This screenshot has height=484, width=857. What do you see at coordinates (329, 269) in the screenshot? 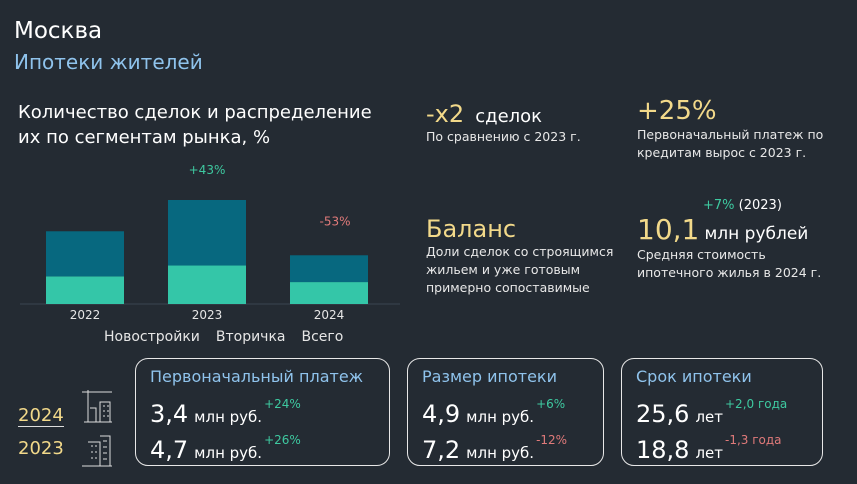
I see `bar-Вторичка-2024` at bounding box center [329, 269].